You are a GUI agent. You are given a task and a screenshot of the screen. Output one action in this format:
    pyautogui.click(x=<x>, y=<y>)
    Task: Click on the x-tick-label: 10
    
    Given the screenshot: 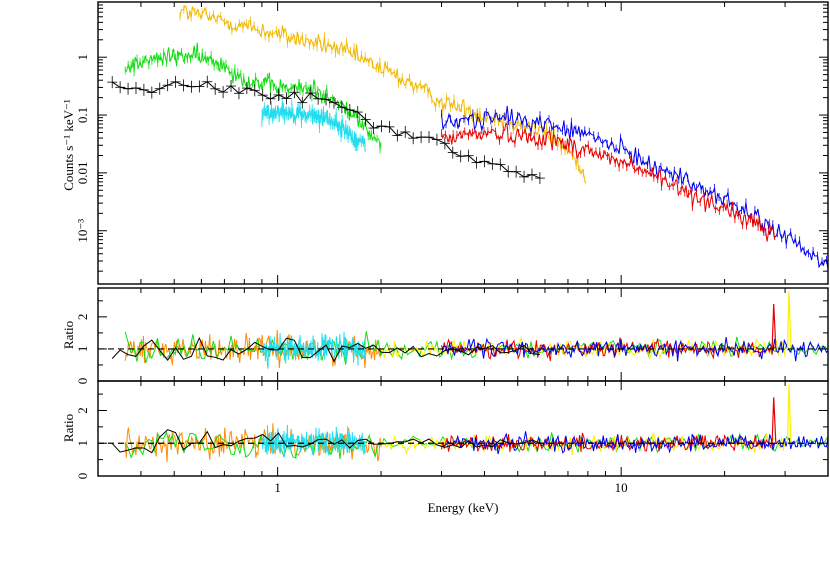 What is the action you would take?
    pyautogui.click(x=621, y=487)
    